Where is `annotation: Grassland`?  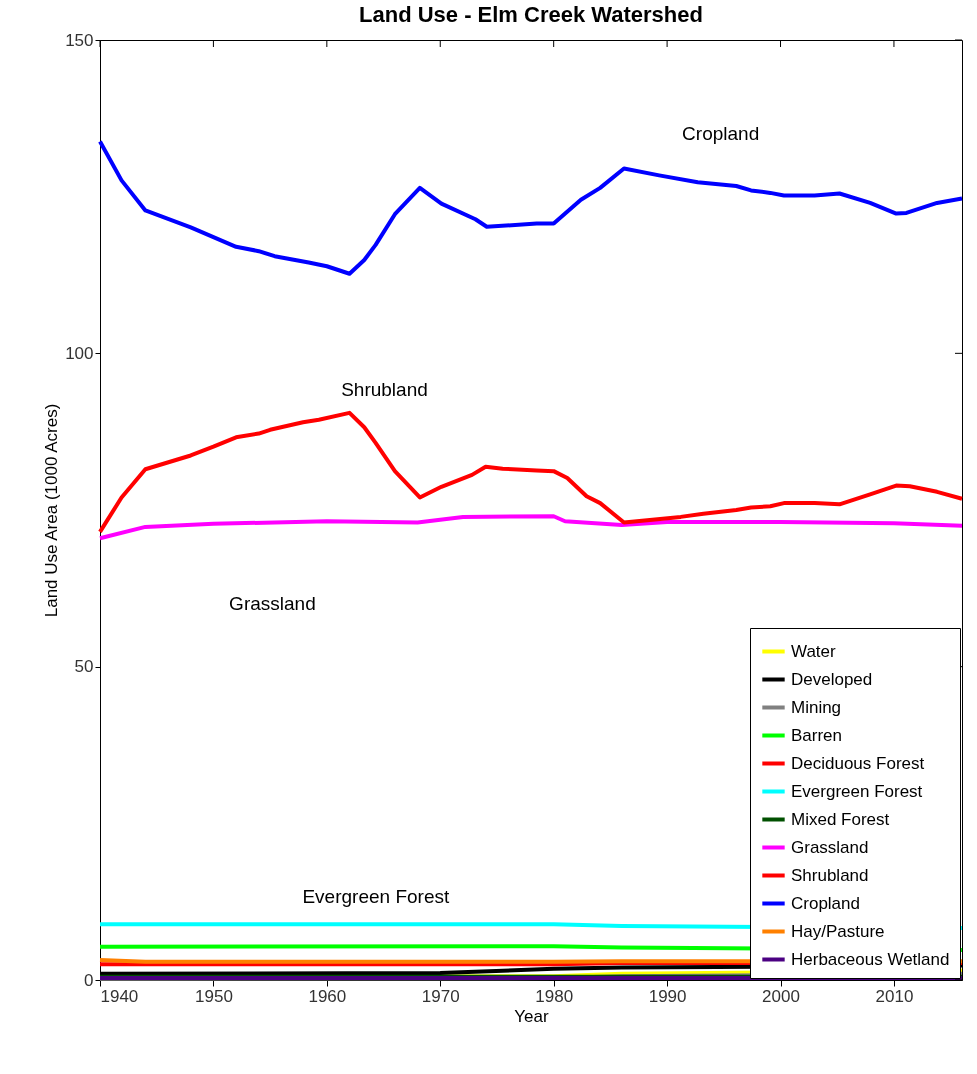 annotation: Grassland is located at coordinates (272, 603).